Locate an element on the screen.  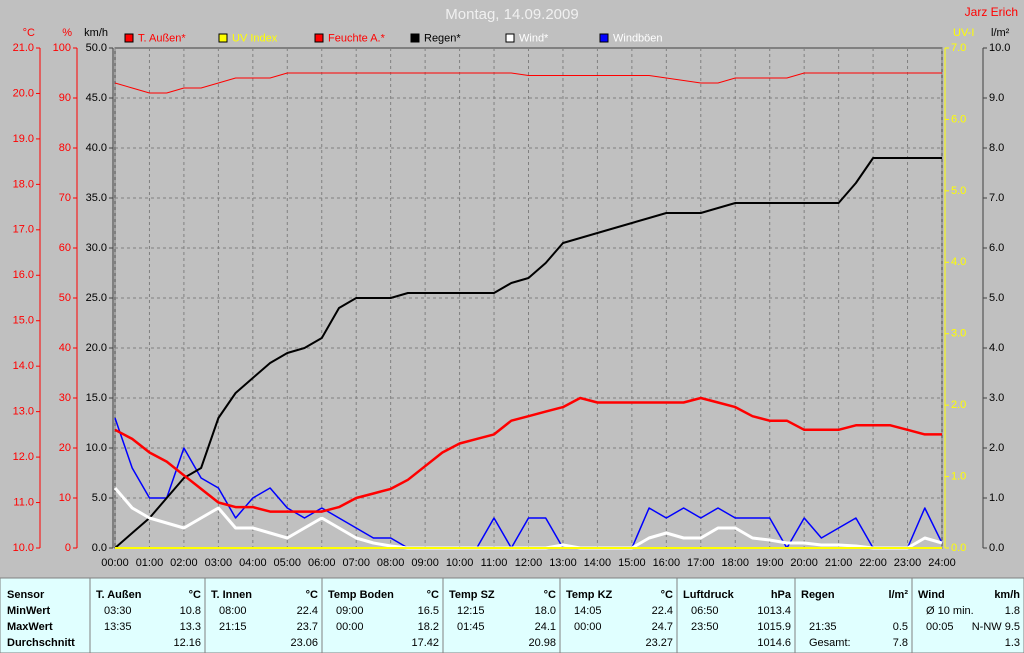
cell-value: 18.0 is located at coordinates (545, 611).